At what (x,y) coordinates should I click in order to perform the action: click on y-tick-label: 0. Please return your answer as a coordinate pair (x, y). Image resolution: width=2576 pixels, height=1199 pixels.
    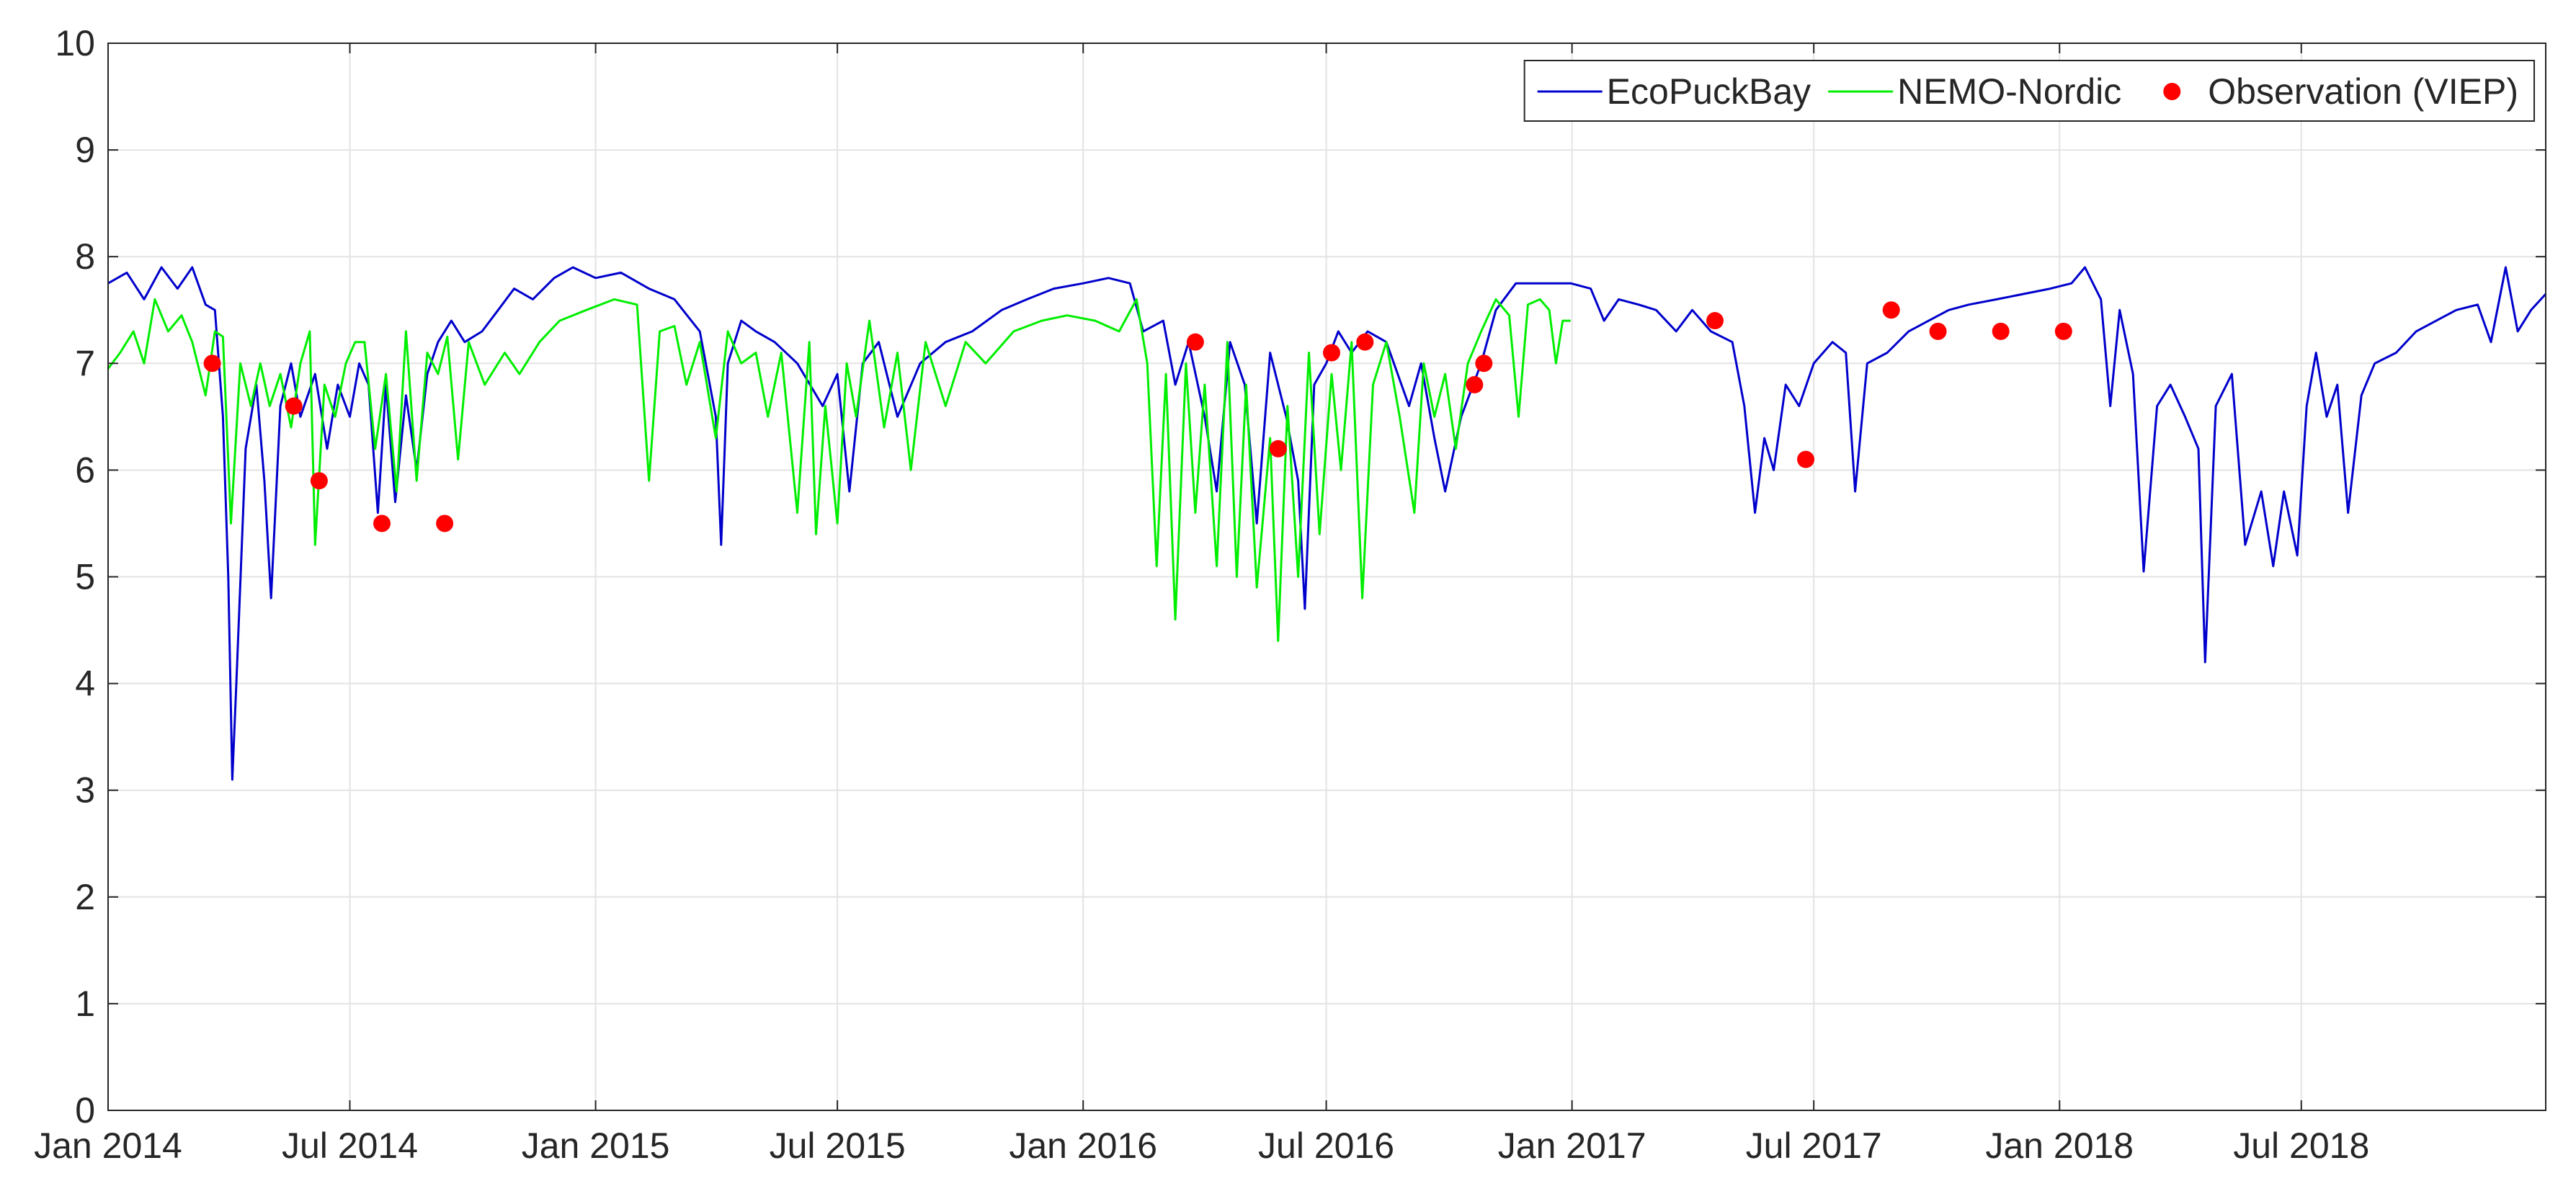
    Looking at the image, I should click on (85, 1110).